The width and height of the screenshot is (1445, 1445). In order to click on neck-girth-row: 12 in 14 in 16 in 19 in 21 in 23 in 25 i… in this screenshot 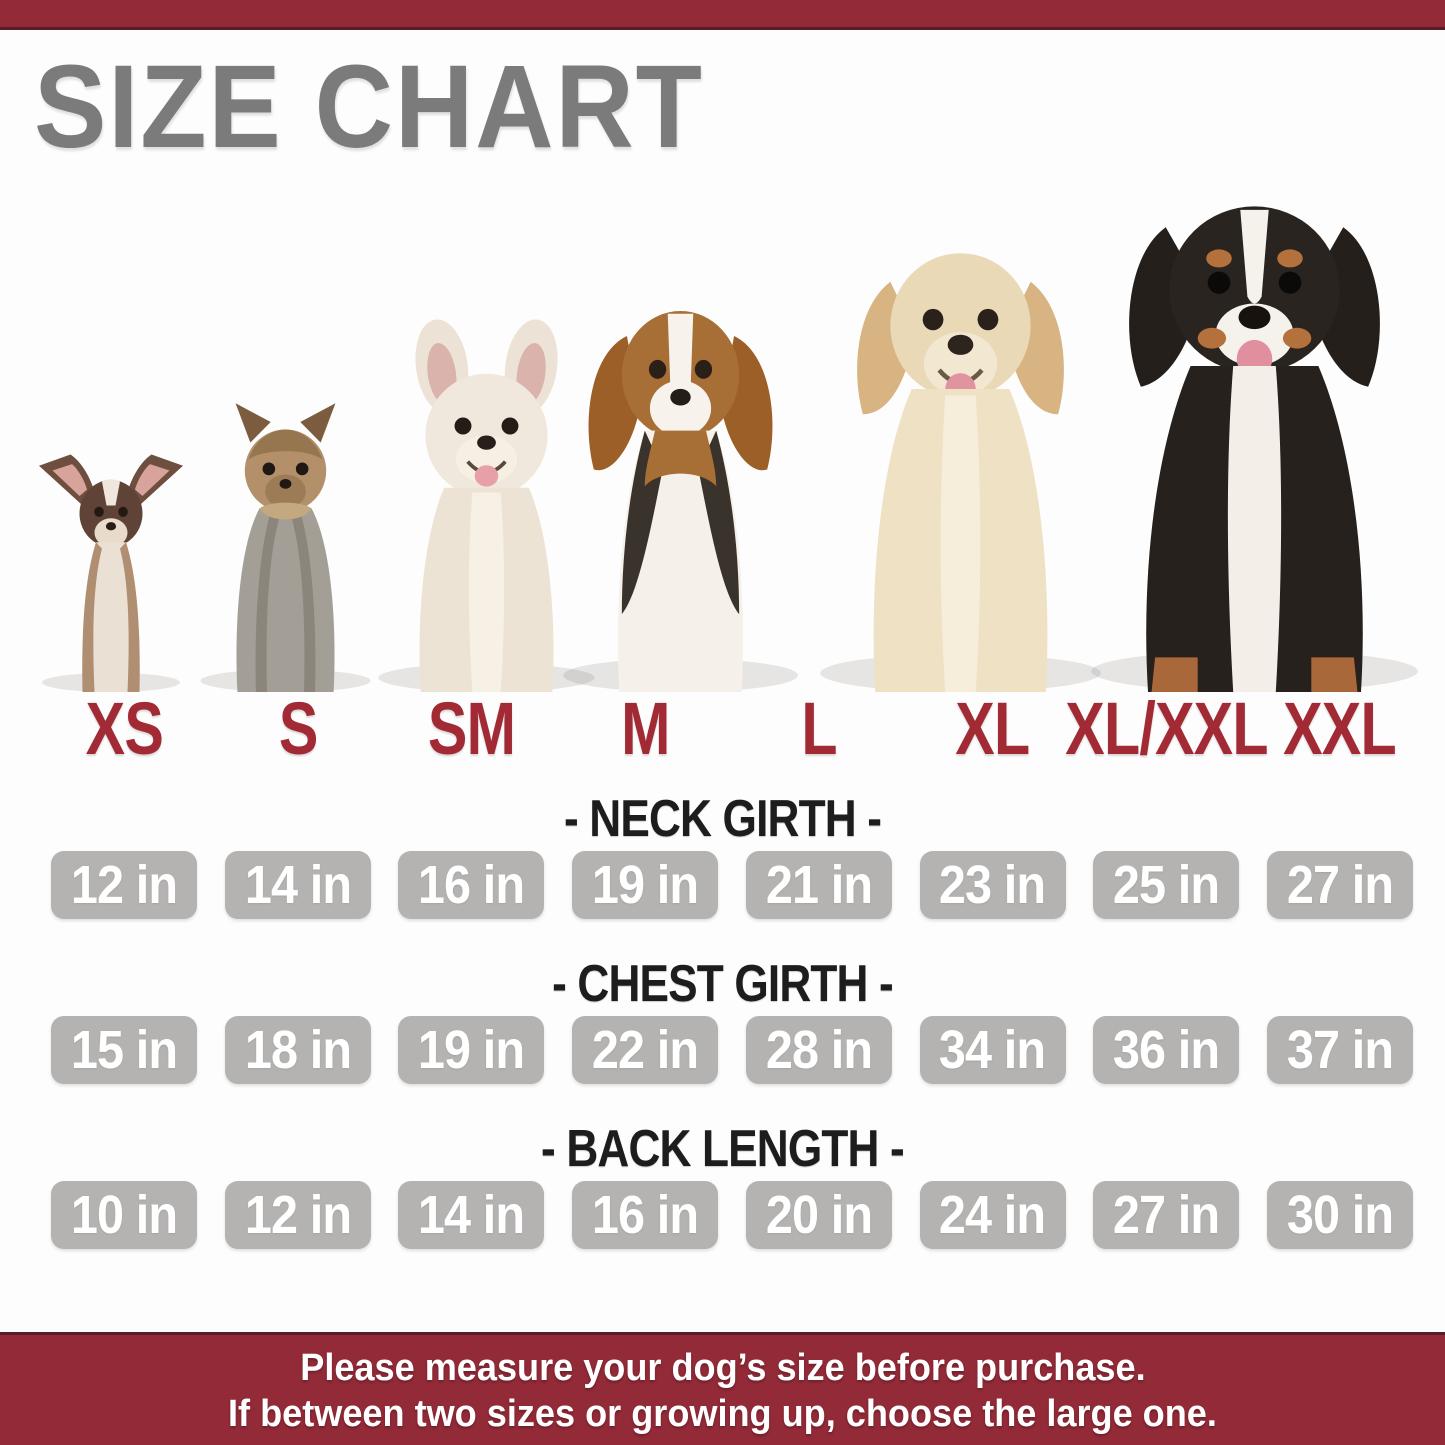, I will do `click(732, 885)`.